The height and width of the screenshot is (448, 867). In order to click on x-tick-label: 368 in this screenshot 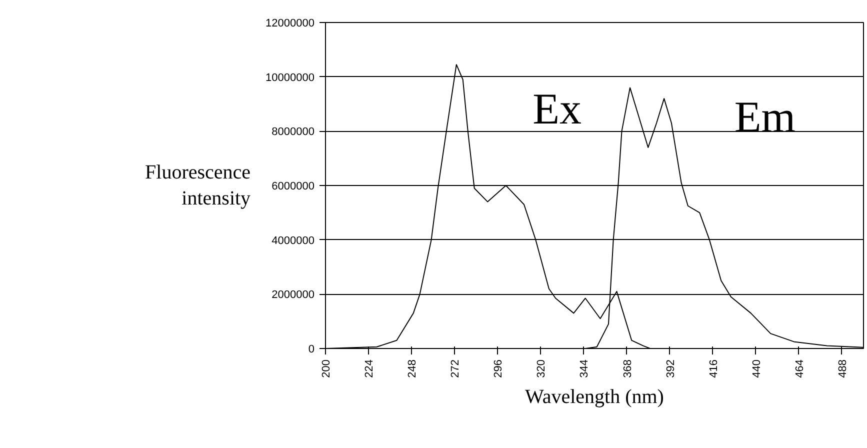, I will do `click(628, 368)`.